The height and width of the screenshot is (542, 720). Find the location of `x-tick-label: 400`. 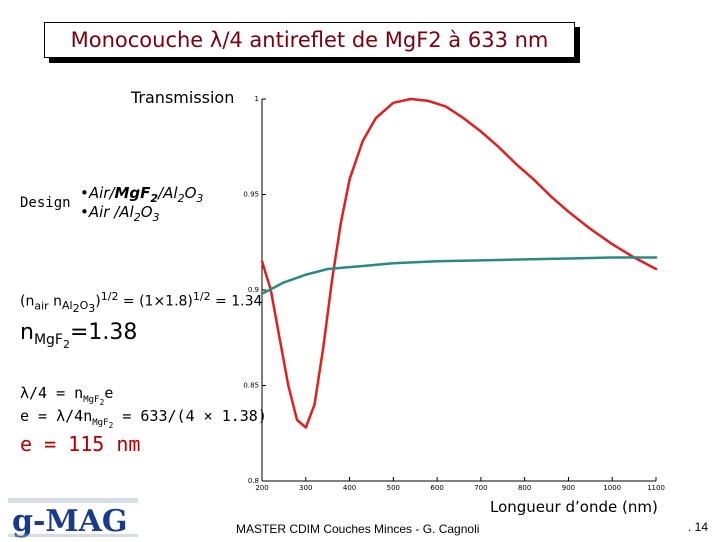

x-tick-label: 400 is located at coordinates (349, 488).